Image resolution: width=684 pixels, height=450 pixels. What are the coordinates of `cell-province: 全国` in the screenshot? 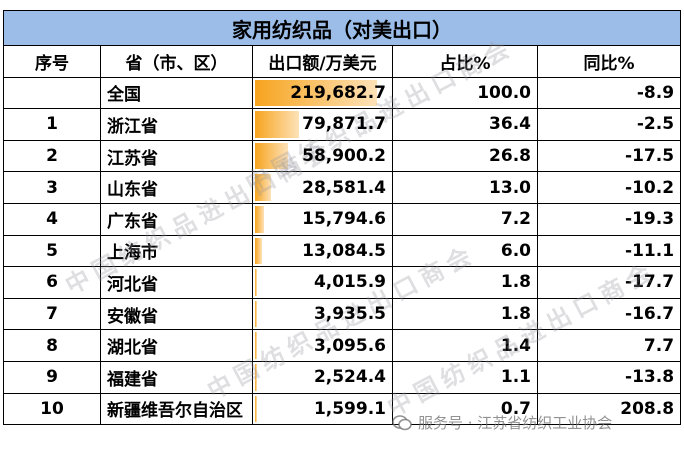 It's located at (176, 93).